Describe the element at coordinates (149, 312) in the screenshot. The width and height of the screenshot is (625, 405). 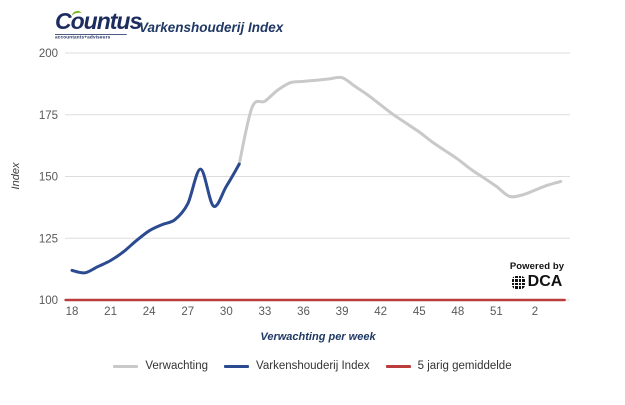
I see `x-tick-label-24: 24` at that location.